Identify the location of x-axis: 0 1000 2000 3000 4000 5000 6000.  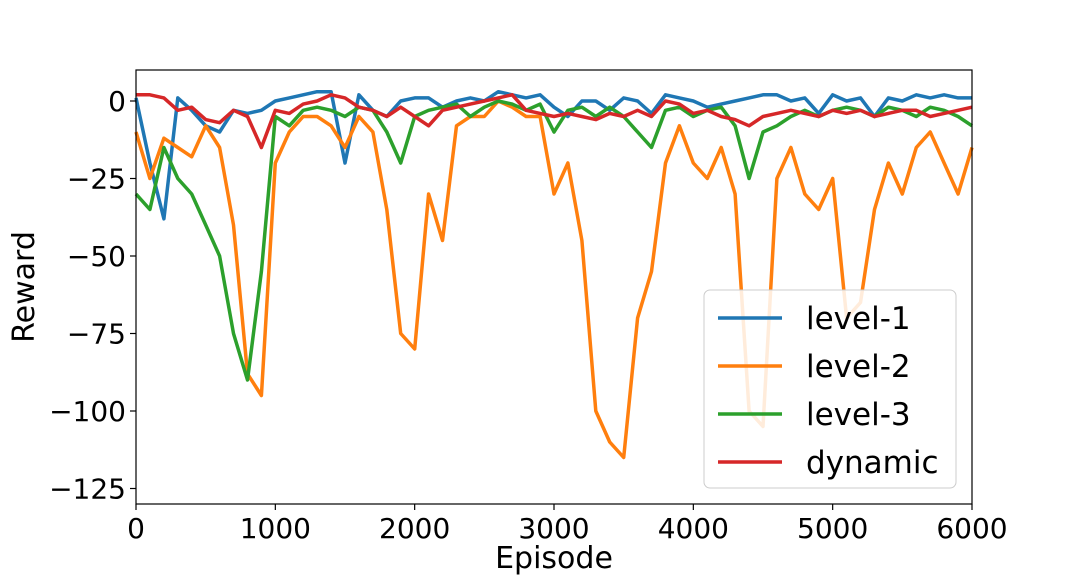
(567, 524).